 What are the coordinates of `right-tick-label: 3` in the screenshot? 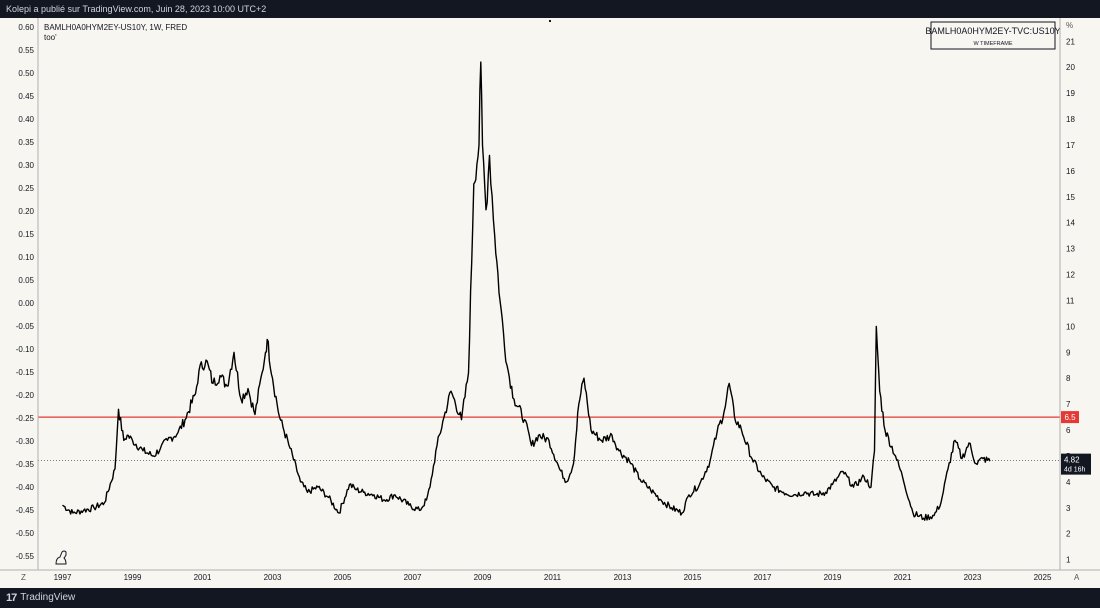 It's located at (1068, 508).